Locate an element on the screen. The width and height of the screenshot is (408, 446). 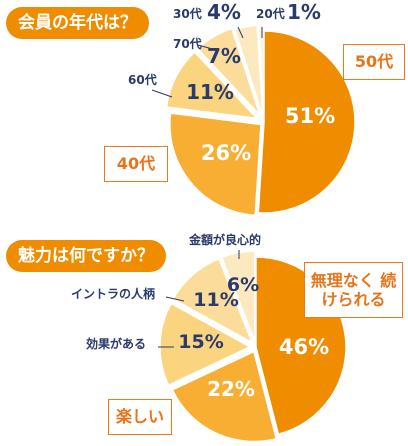
chart-1-value-label-1: 51% is located at coordinates (310, 116).